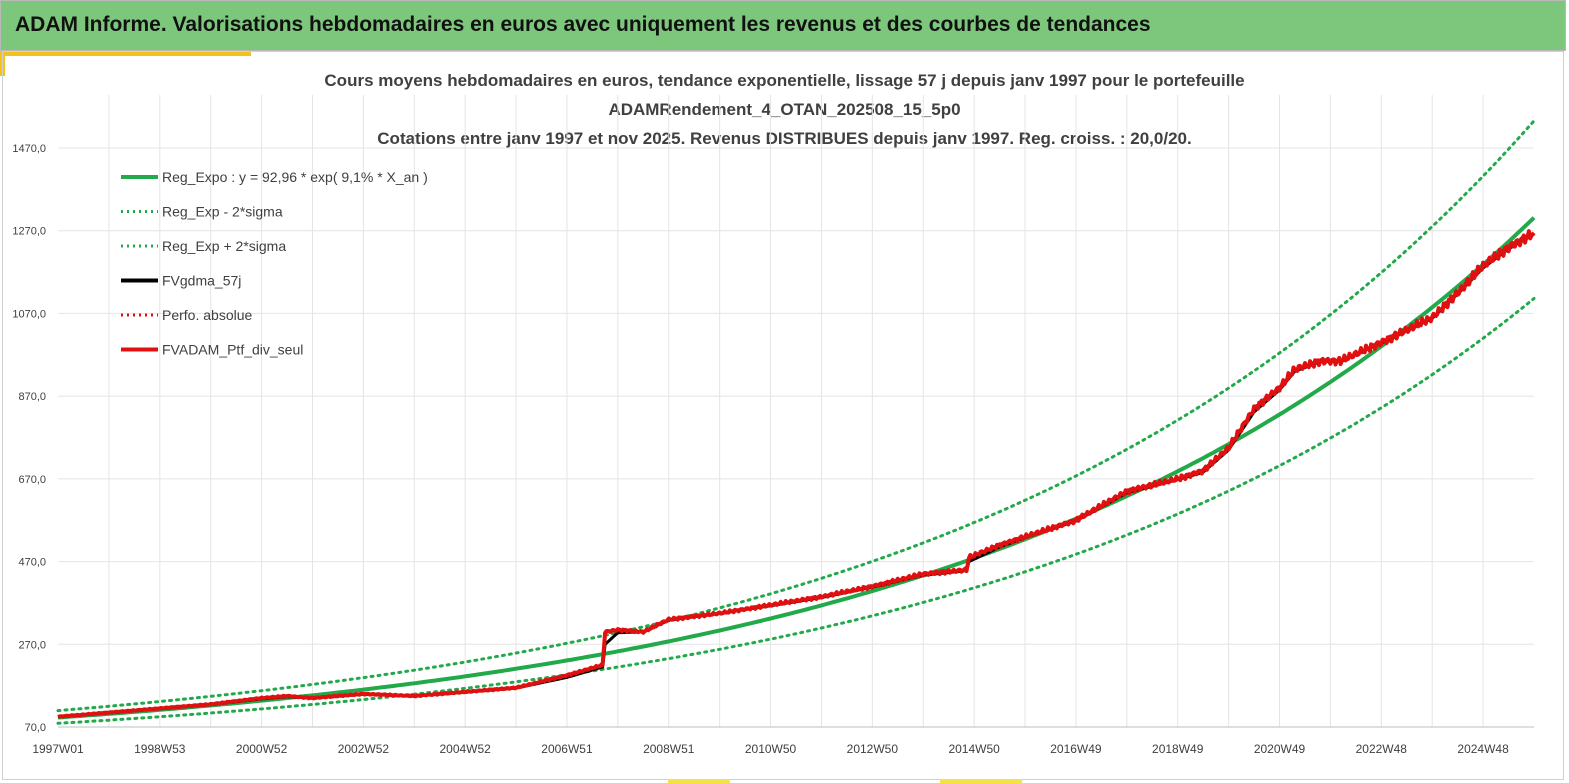 This screenshot has height=783, width=1569. Describe the element at coordinates (1076, 749) in the screenshot. I see `x-tick-label: 2016W49` at that location.